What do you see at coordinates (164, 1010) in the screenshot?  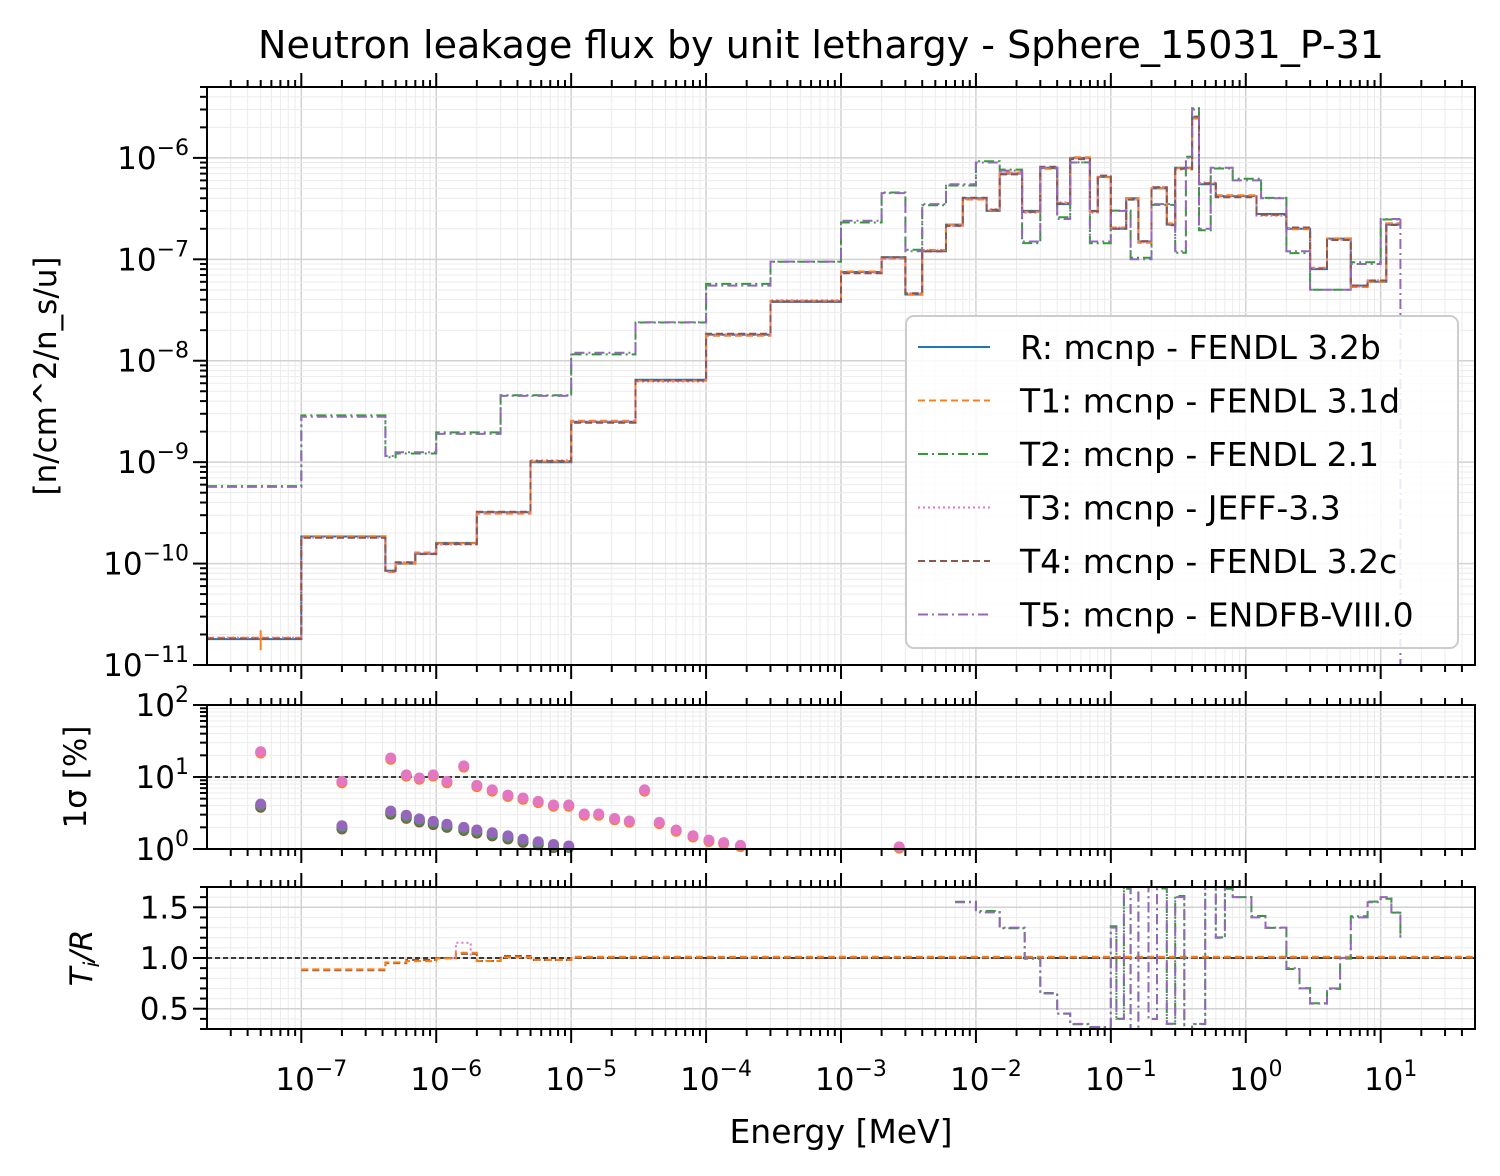 I see `ratio-y-tick-label: 0.5` at bounding box center [164, 1010].